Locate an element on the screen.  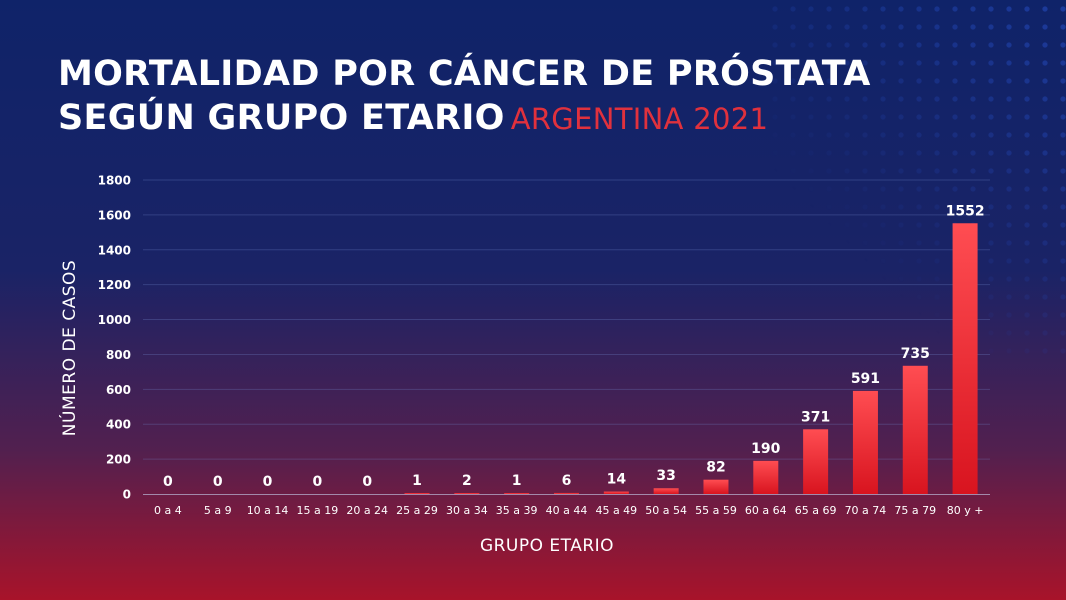
y-tick-label: 1200 is located at coordinates (114, 285).